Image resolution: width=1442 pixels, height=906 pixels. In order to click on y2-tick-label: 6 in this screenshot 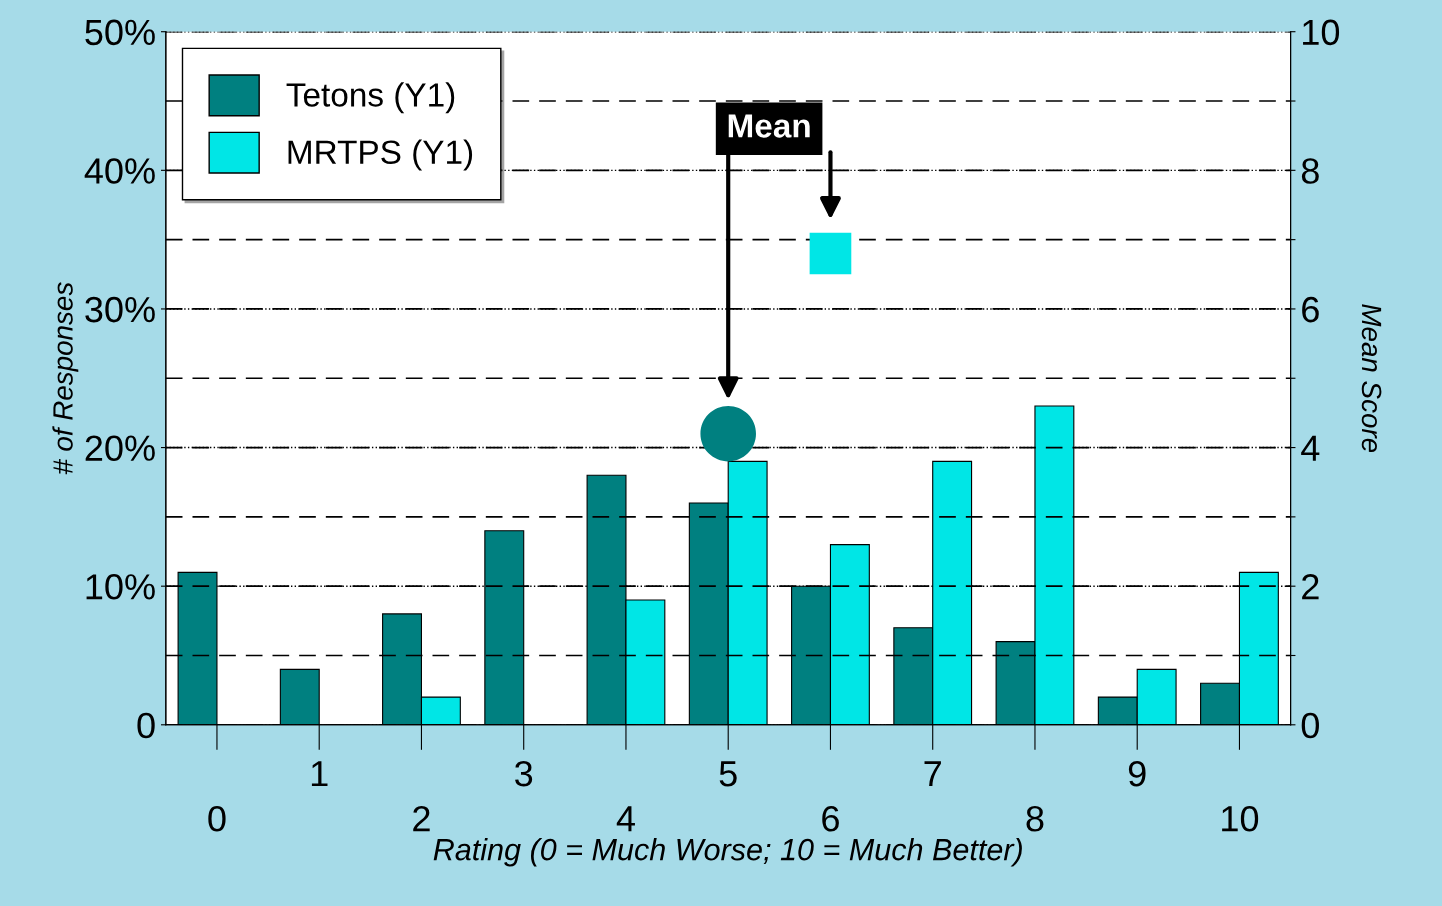, I will do `click(1310, 309)`.